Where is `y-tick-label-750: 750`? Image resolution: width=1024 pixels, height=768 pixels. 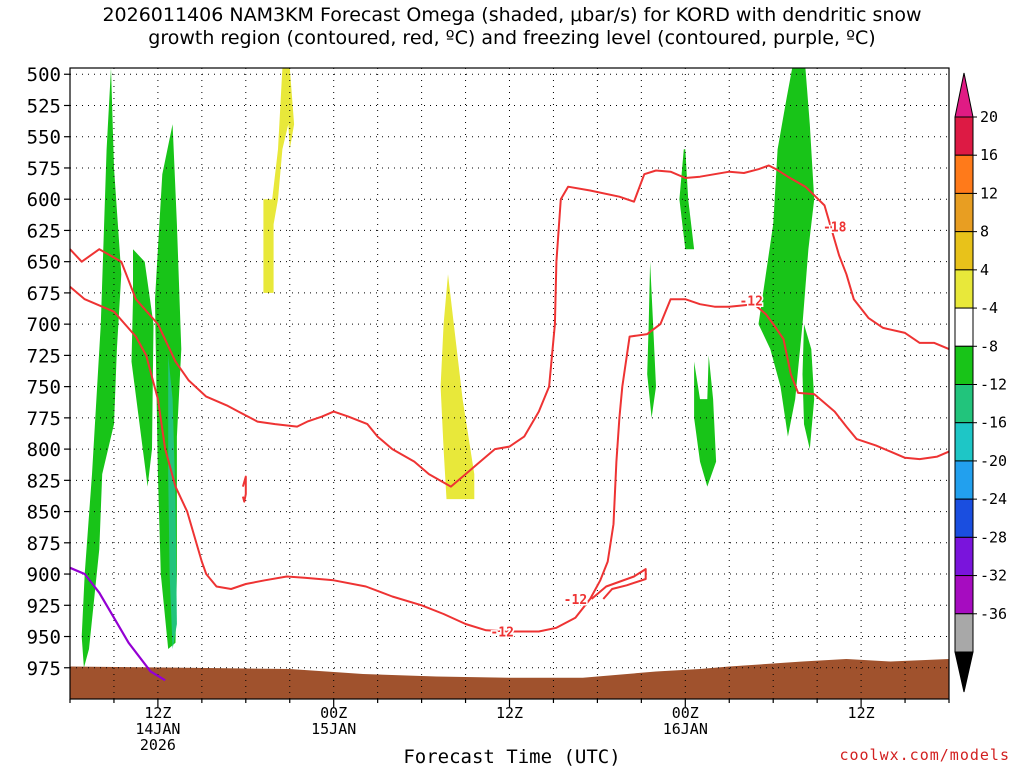
y-tick-label-750: 750 is located at coordinates (44, 388).